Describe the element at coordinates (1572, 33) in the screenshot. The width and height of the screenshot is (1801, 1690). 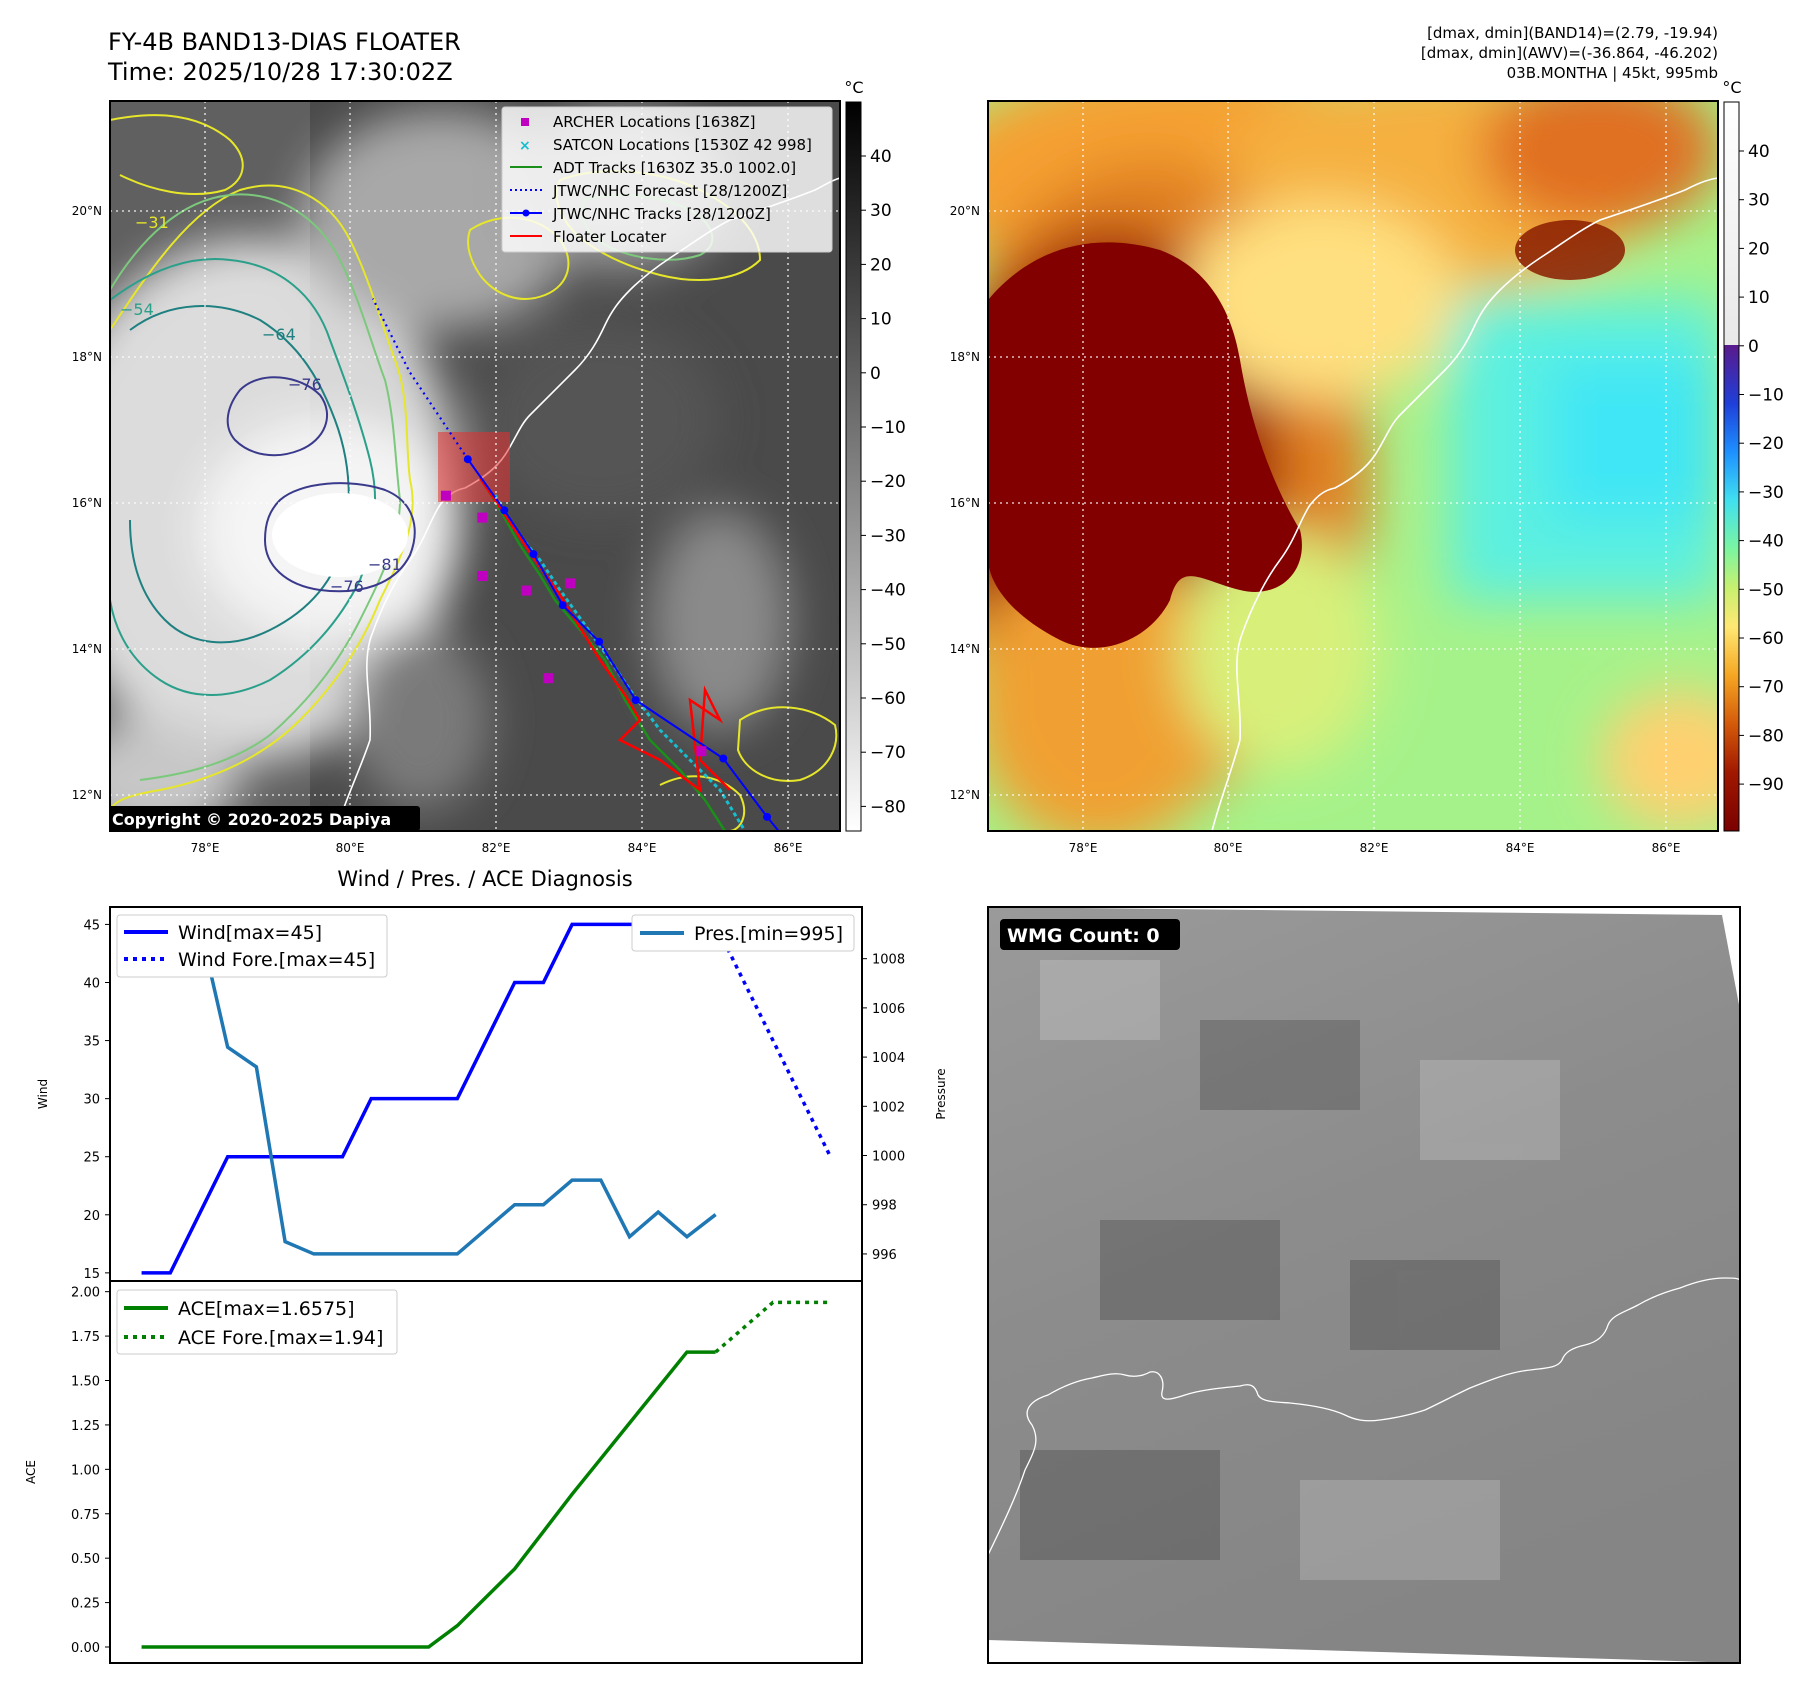
I see `storm-info-line1: [dmax, dmin](BAND14)=(2.79, -19.94)` at that location.